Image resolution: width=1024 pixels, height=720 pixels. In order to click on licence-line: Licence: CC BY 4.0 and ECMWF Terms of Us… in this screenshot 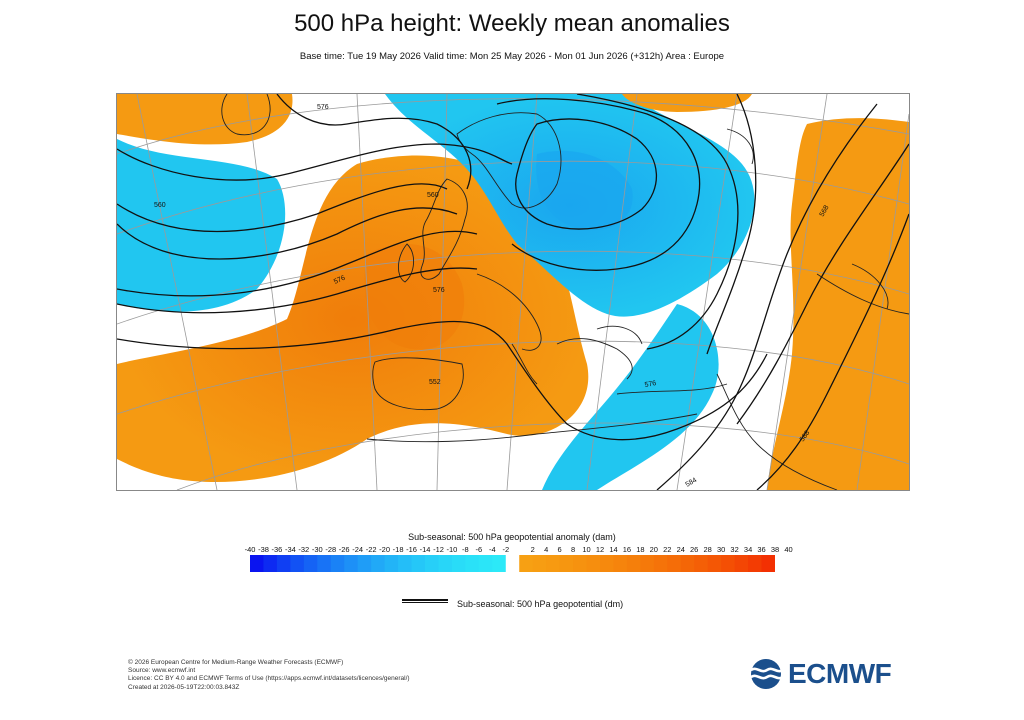, I will do `click(269, 679)`.